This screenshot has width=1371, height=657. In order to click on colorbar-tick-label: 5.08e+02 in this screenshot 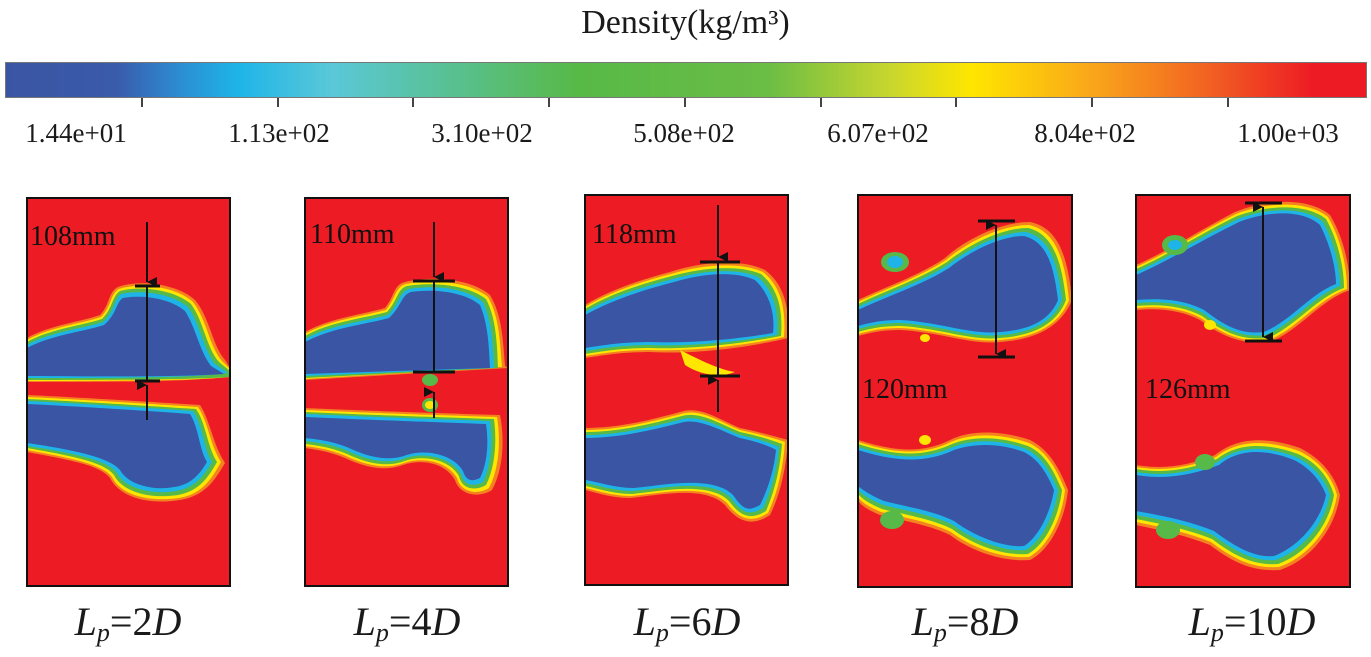, I will do `click(684, 133)`.